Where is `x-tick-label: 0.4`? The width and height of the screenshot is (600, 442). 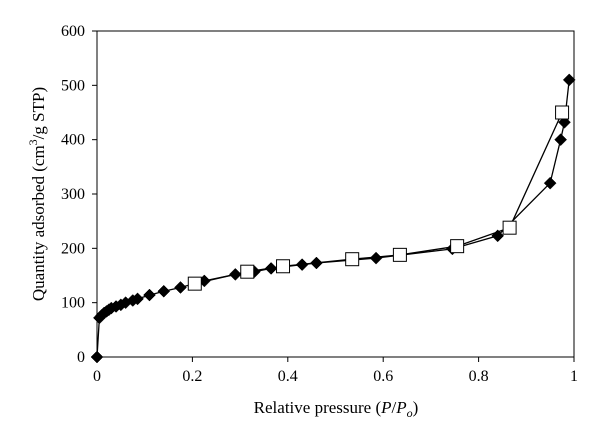 x-tick-label: 0.4 is located at coordinates (288, 376).